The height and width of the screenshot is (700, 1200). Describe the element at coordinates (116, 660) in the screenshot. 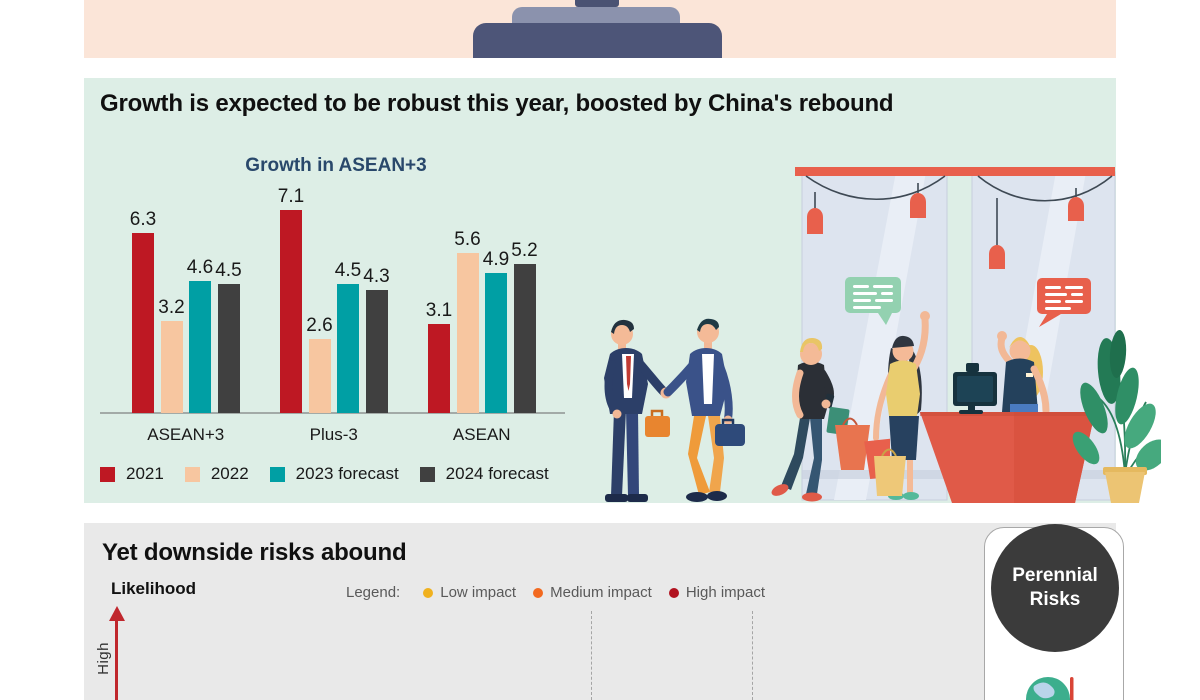

I see `likelihood-arrow-line` at that location.